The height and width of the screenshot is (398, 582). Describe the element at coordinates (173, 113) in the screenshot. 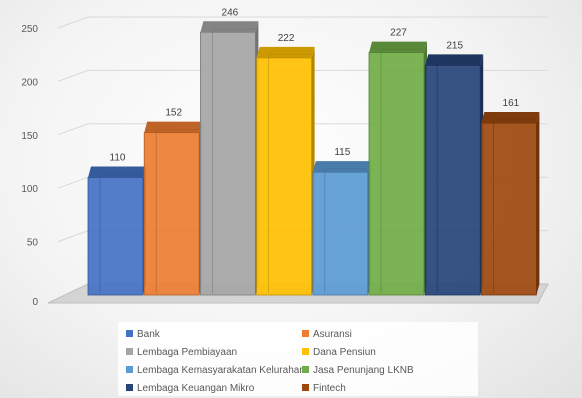

I see `data-label: 152` at that location.